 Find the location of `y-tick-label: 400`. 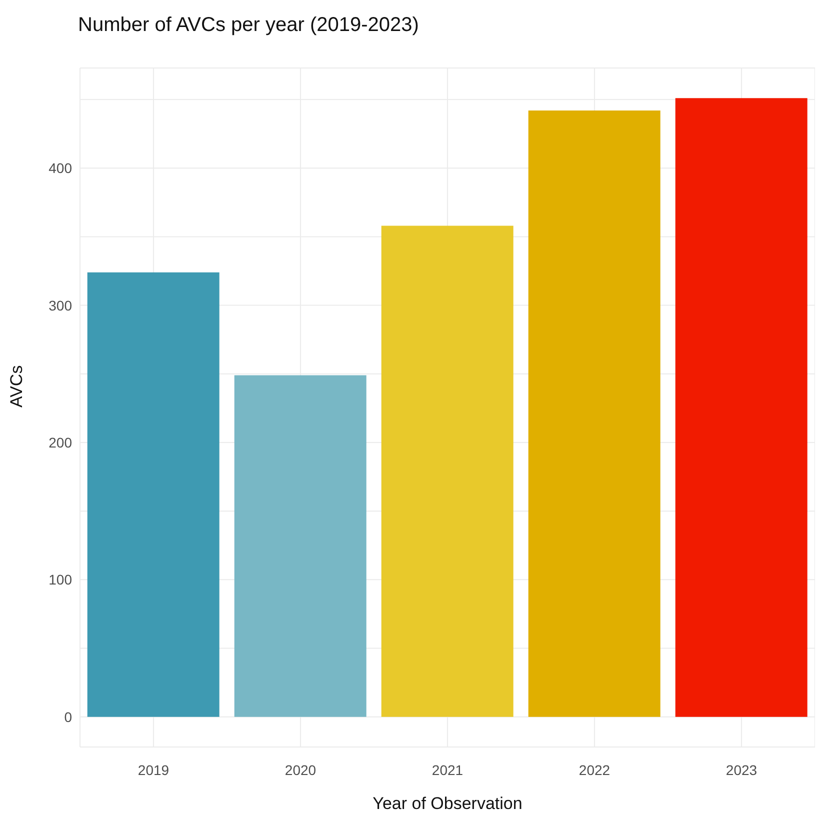

y-tick-label: 400 is located at coordinates (60, 168).